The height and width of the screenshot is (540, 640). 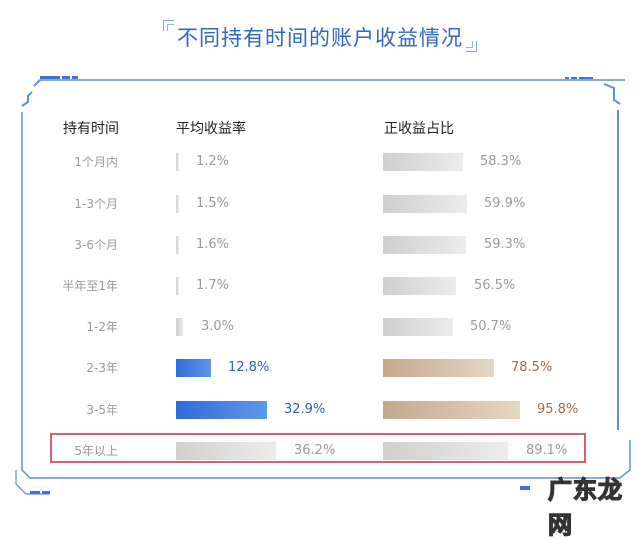 What do you see at coordinates (491, 326) in the screenshot?
I see `positive-ratio-value: 50.7%` at bounding box center [491, 326].